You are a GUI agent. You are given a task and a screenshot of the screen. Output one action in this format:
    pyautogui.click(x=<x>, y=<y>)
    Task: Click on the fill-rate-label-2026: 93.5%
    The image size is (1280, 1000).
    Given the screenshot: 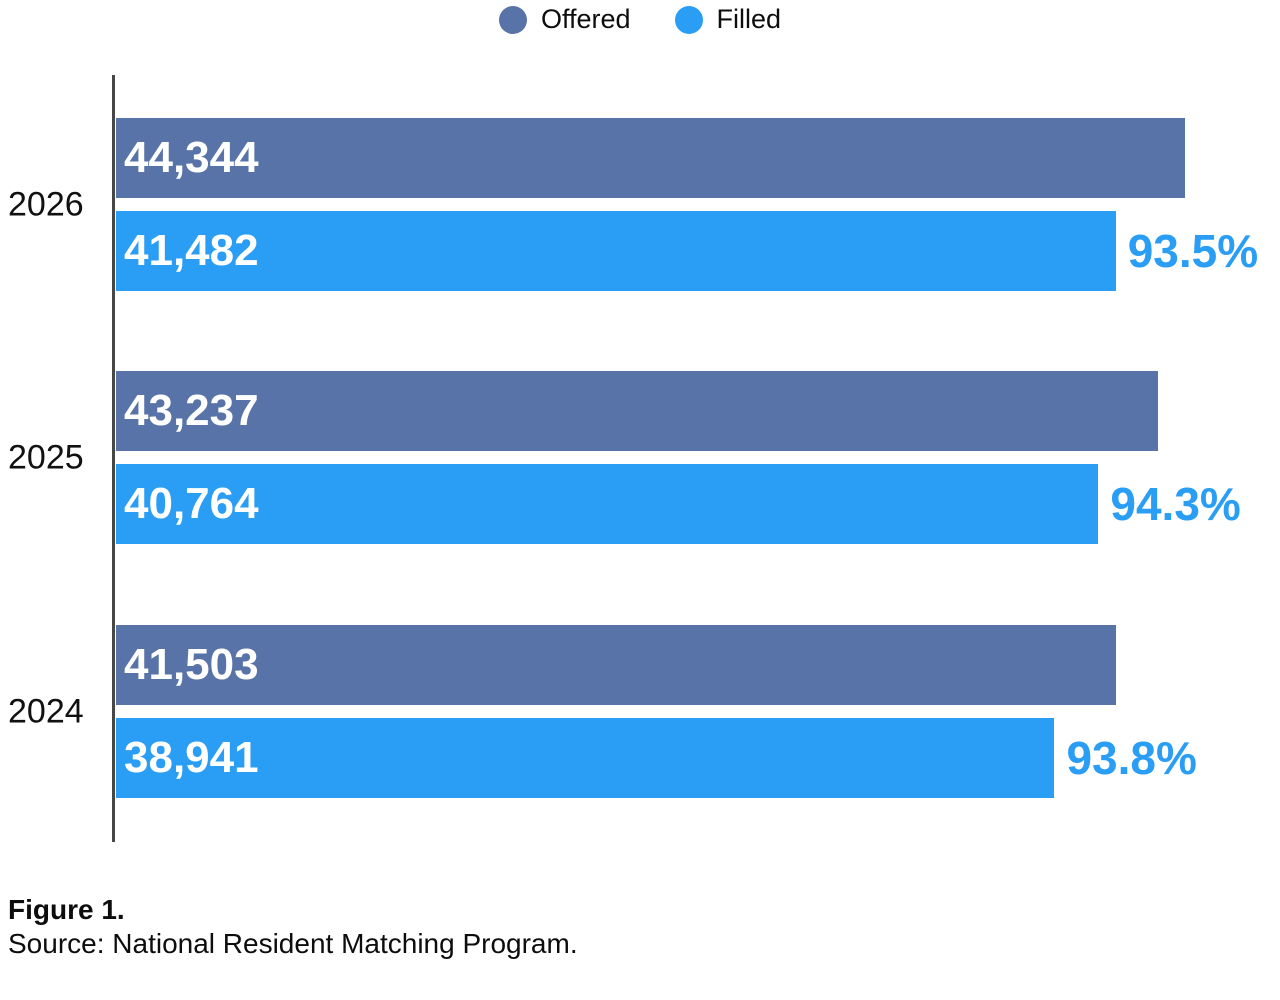 What is the action you would take?
    pyautogui.click(x=1193, y=251)
    